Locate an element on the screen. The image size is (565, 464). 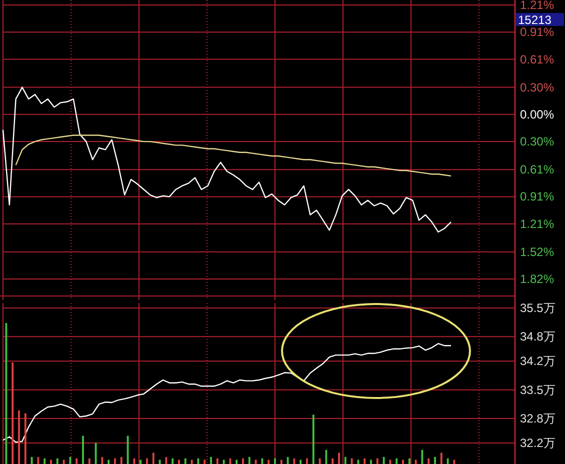
y-tick-label: 35.5万 is located at coordinates (538, 308).